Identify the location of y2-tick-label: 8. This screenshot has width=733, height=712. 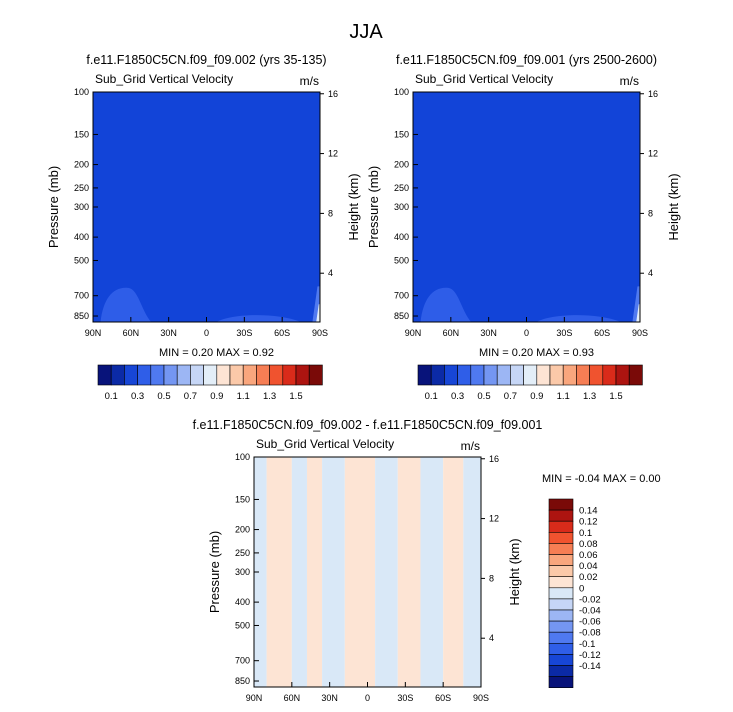
(491, 578).